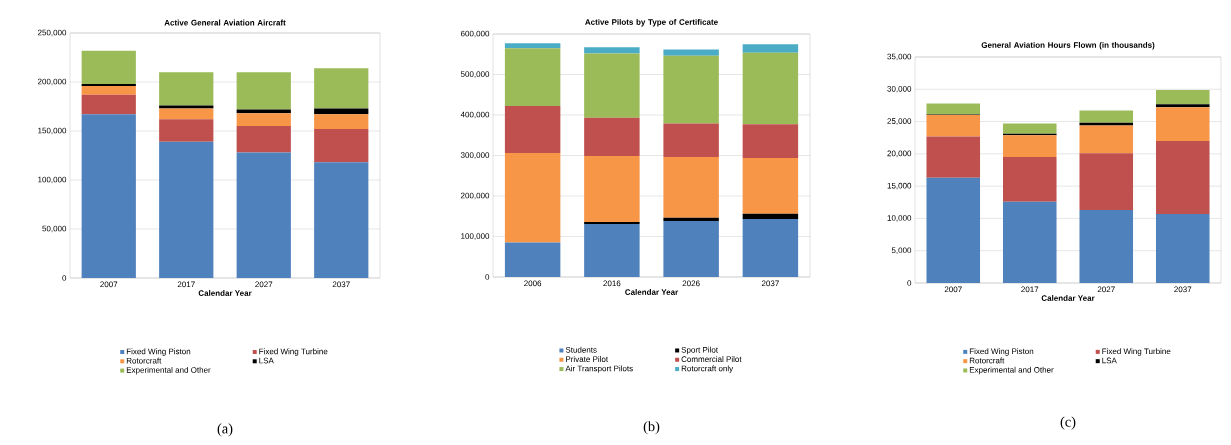 The height and width of the screenshot is (445, 1231). Describe the element at coordinates (707, 369) in the screenshot. I see `legend-label: Rotorcraft only` at that location.